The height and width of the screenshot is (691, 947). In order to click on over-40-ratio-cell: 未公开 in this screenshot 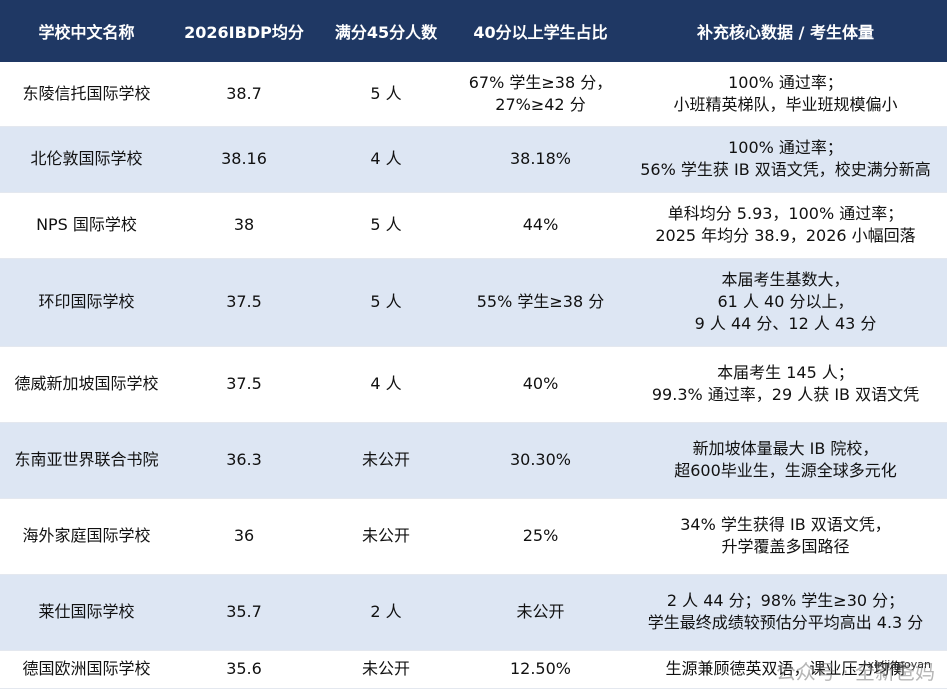, I will do `click(540, 612)`.